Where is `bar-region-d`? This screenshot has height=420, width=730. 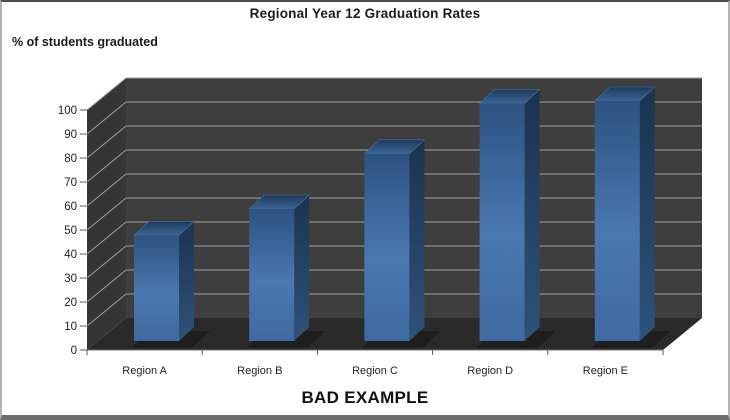 bar-region-d is located at coordinates (502, 222).